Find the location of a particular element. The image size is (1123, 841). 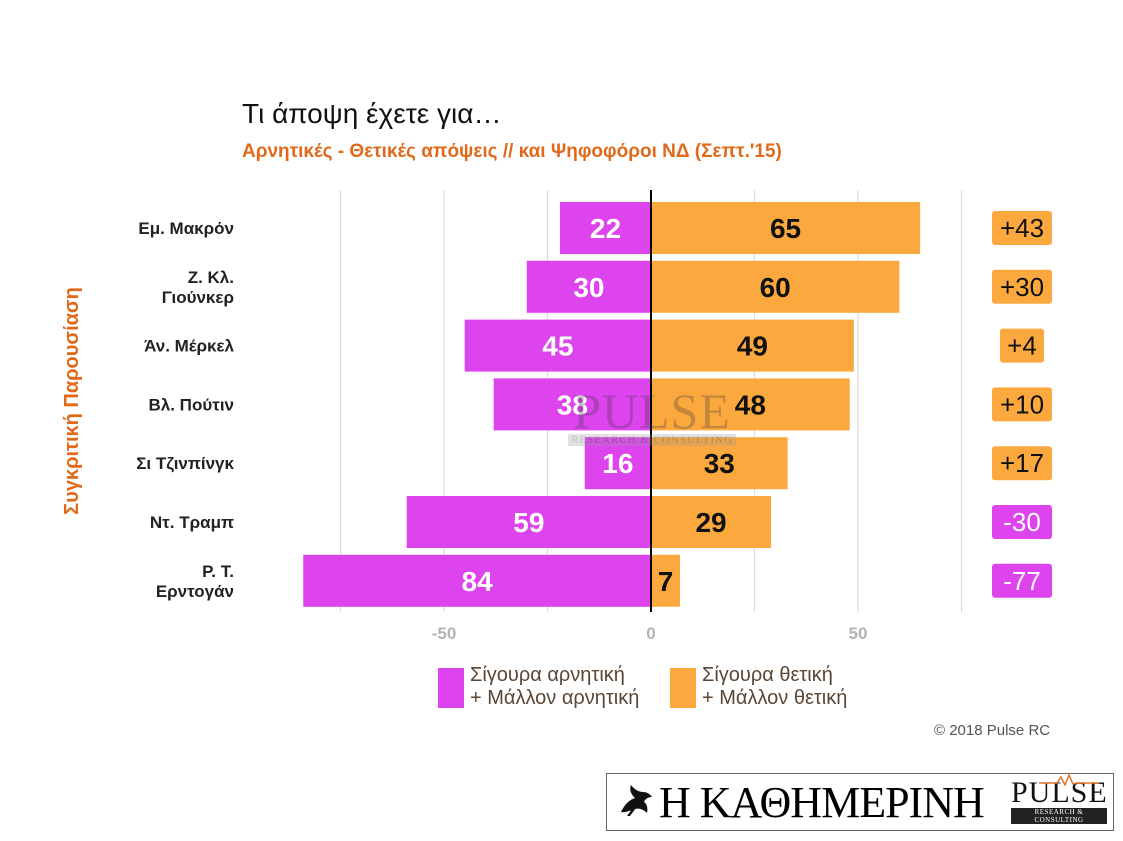

net-badge-label: +43 is located at coordinates (1022, 228).